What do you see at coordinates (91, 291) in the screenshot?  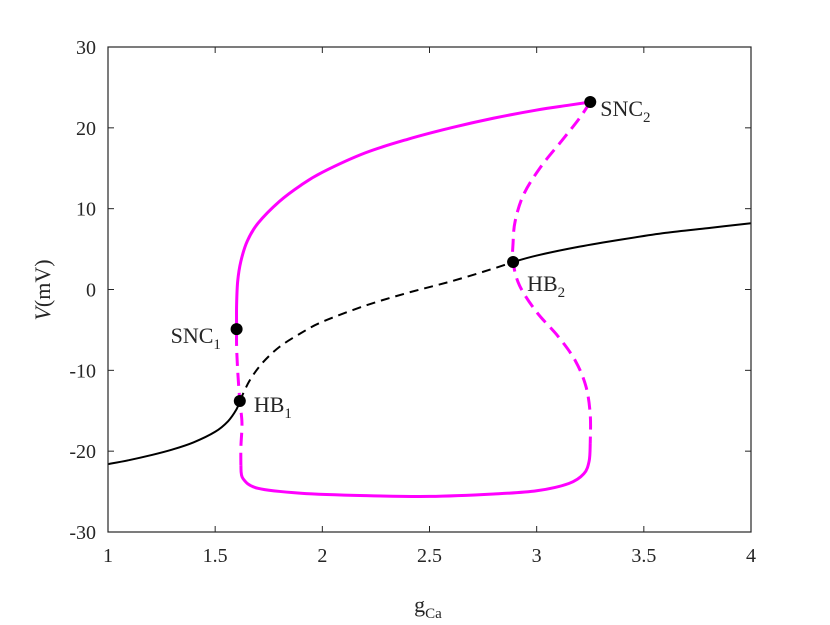 I see `y-tick-label: 0` at bounding box center [91, 291].